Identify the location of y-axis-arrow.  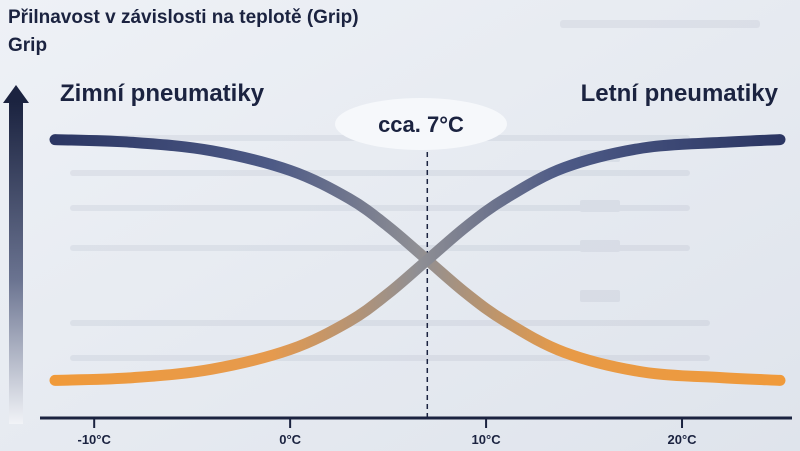
(16, 254).